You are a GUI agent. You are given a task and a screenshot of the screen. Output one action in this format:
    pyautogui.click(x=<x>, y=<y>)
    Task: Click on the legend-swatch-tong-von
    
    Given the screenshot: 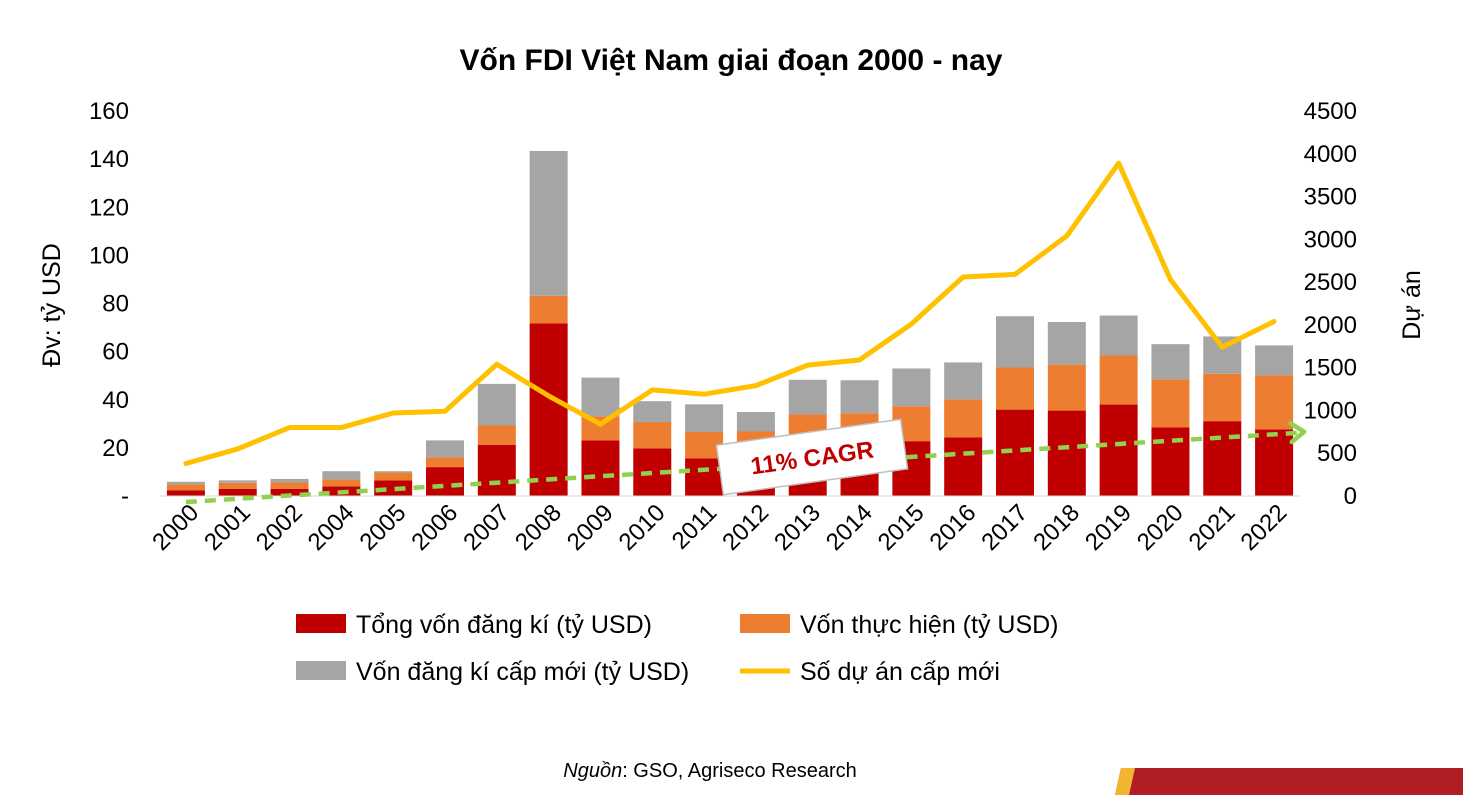 What is the action you would take?
    pyautogui.click(x=321, y=623)
    